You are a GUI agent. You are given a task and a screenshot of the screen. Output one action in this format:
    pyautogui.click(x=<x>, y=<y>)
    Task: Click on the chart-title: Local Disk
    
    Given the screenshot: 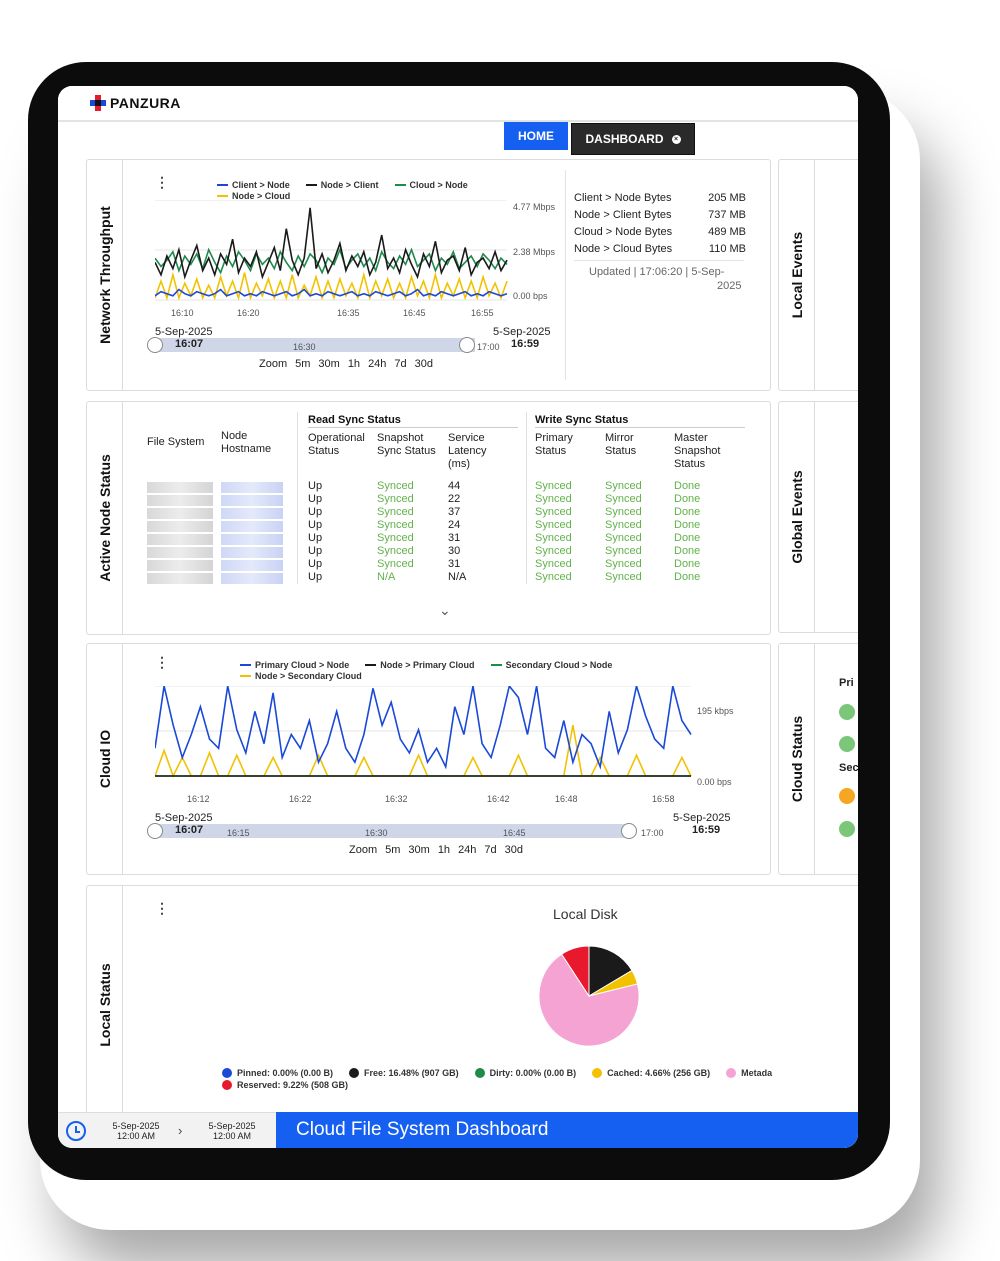 What is the action you would take?
    pyautogui.click(x=585, y=914)
    